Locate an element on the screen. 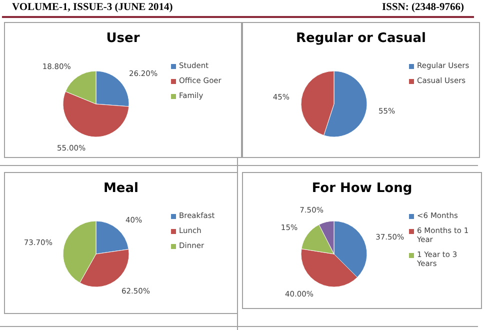 This screenshot has height=330, width=486. chart-title: Regular or Casual is located at coordinates (361, 38).